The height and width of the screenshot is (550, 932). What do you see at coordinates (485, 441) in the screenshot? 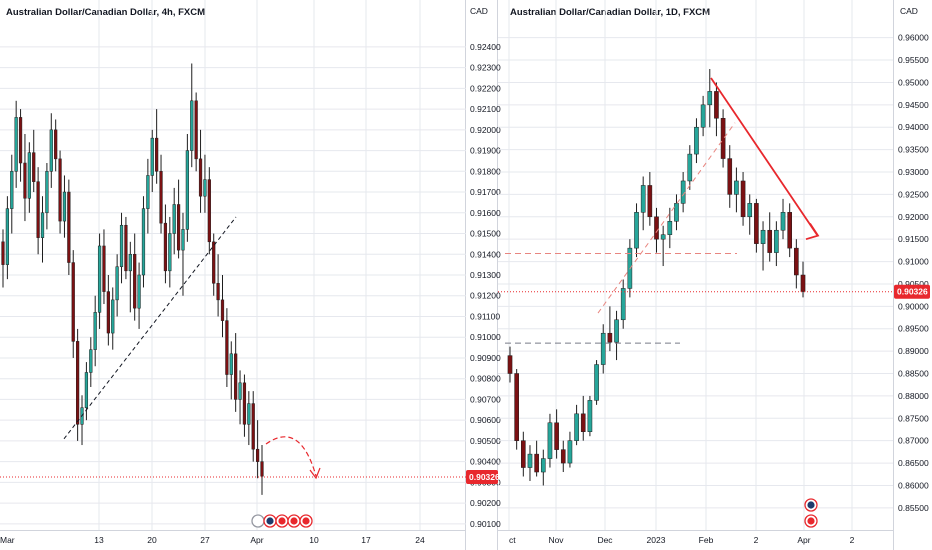
I see `left-y-tick-label: 0.90500` at bounding box center [485, 441].